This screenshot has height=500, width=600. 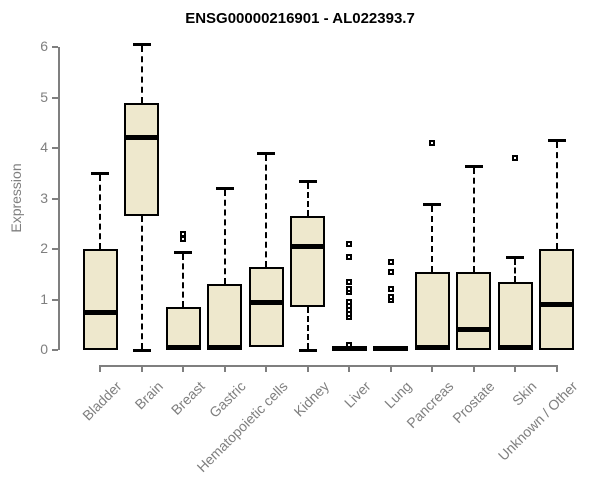 I want to click on y-tick-label-1: 1, so click(x=44, y=298).